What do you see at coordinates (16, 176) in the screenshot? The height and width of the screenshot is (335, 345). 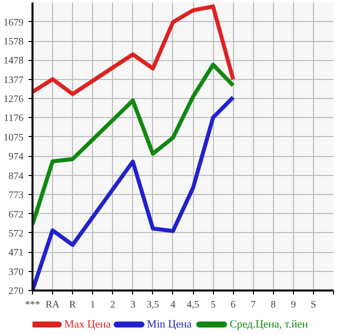 I see `y-tick-label: 874` at bounding box center [16, 176].